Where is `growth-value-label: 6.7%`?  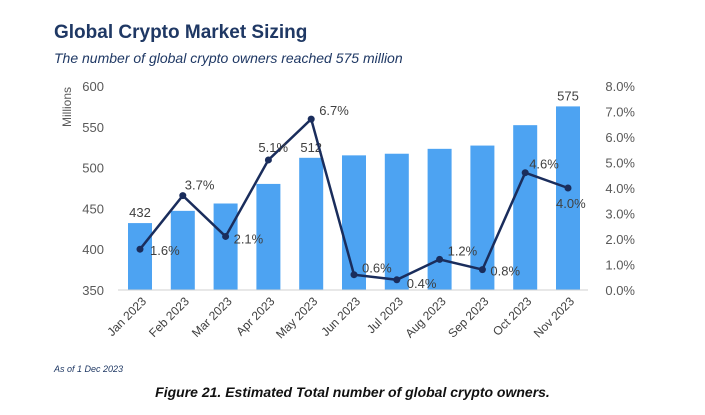
growth-value-label: 6.7% is located at coordinates (334, 110).